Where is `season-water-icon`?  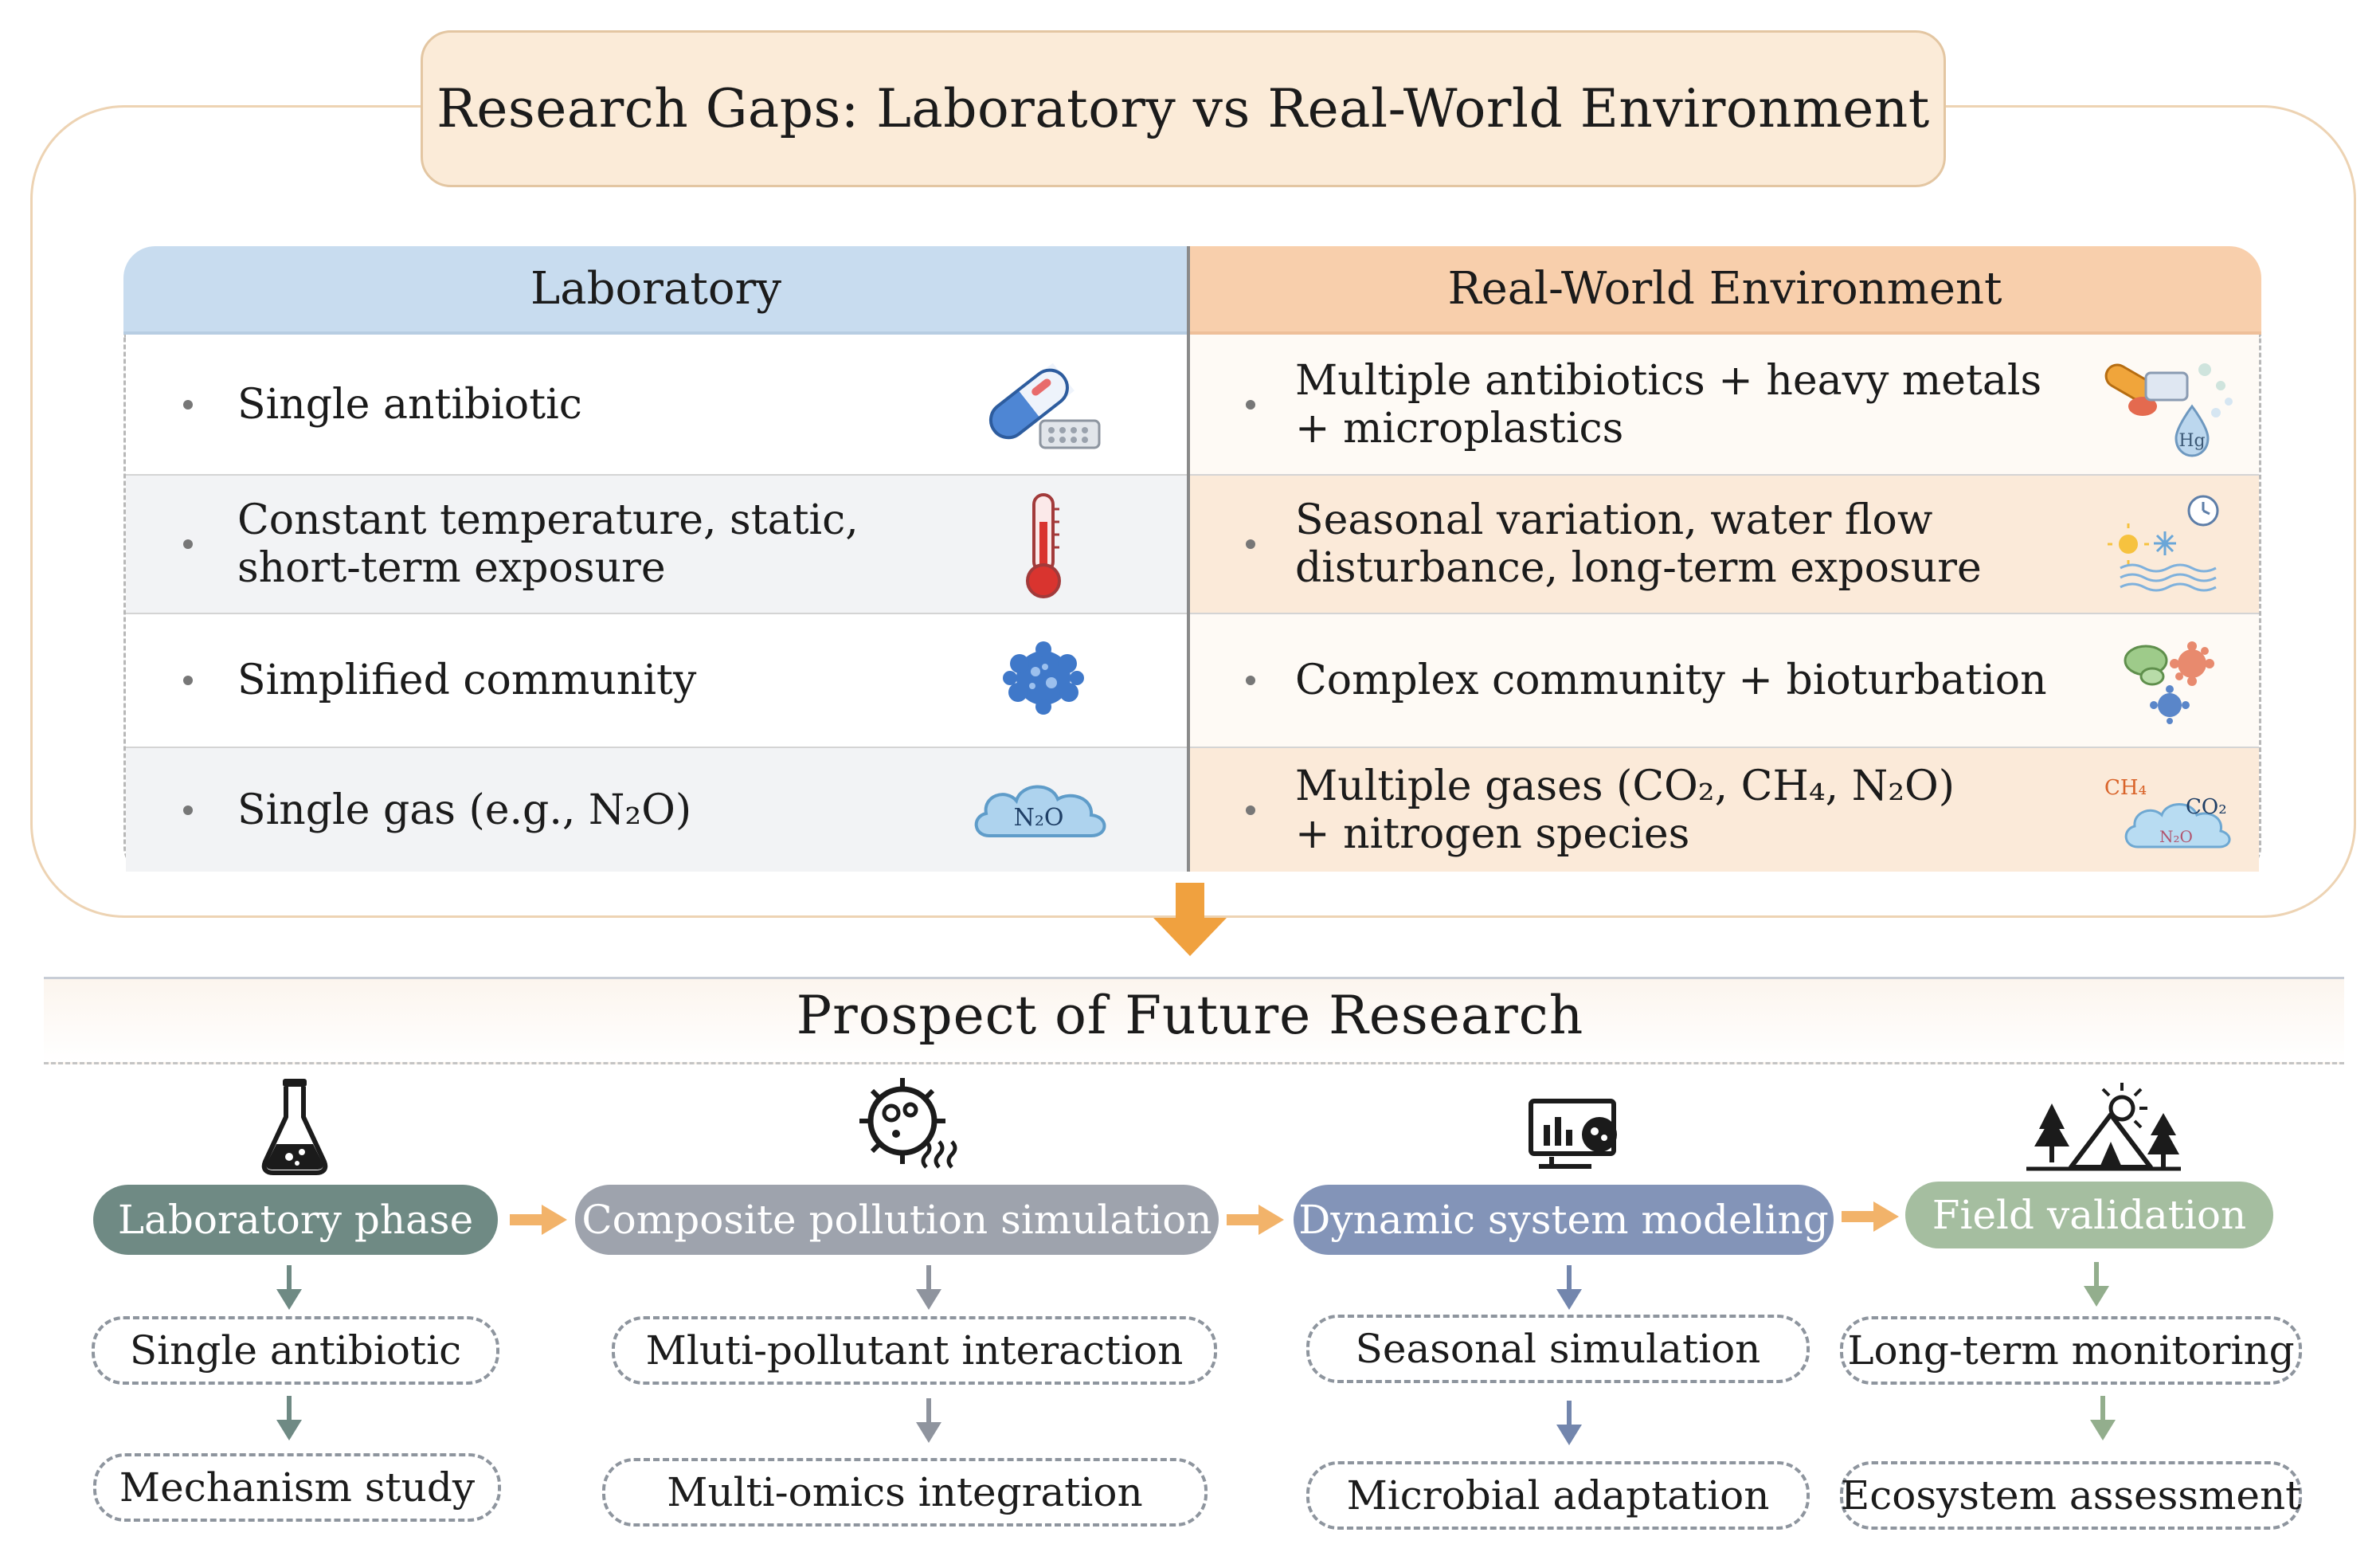 season-water-icon is located at coordinates (2163, 543).